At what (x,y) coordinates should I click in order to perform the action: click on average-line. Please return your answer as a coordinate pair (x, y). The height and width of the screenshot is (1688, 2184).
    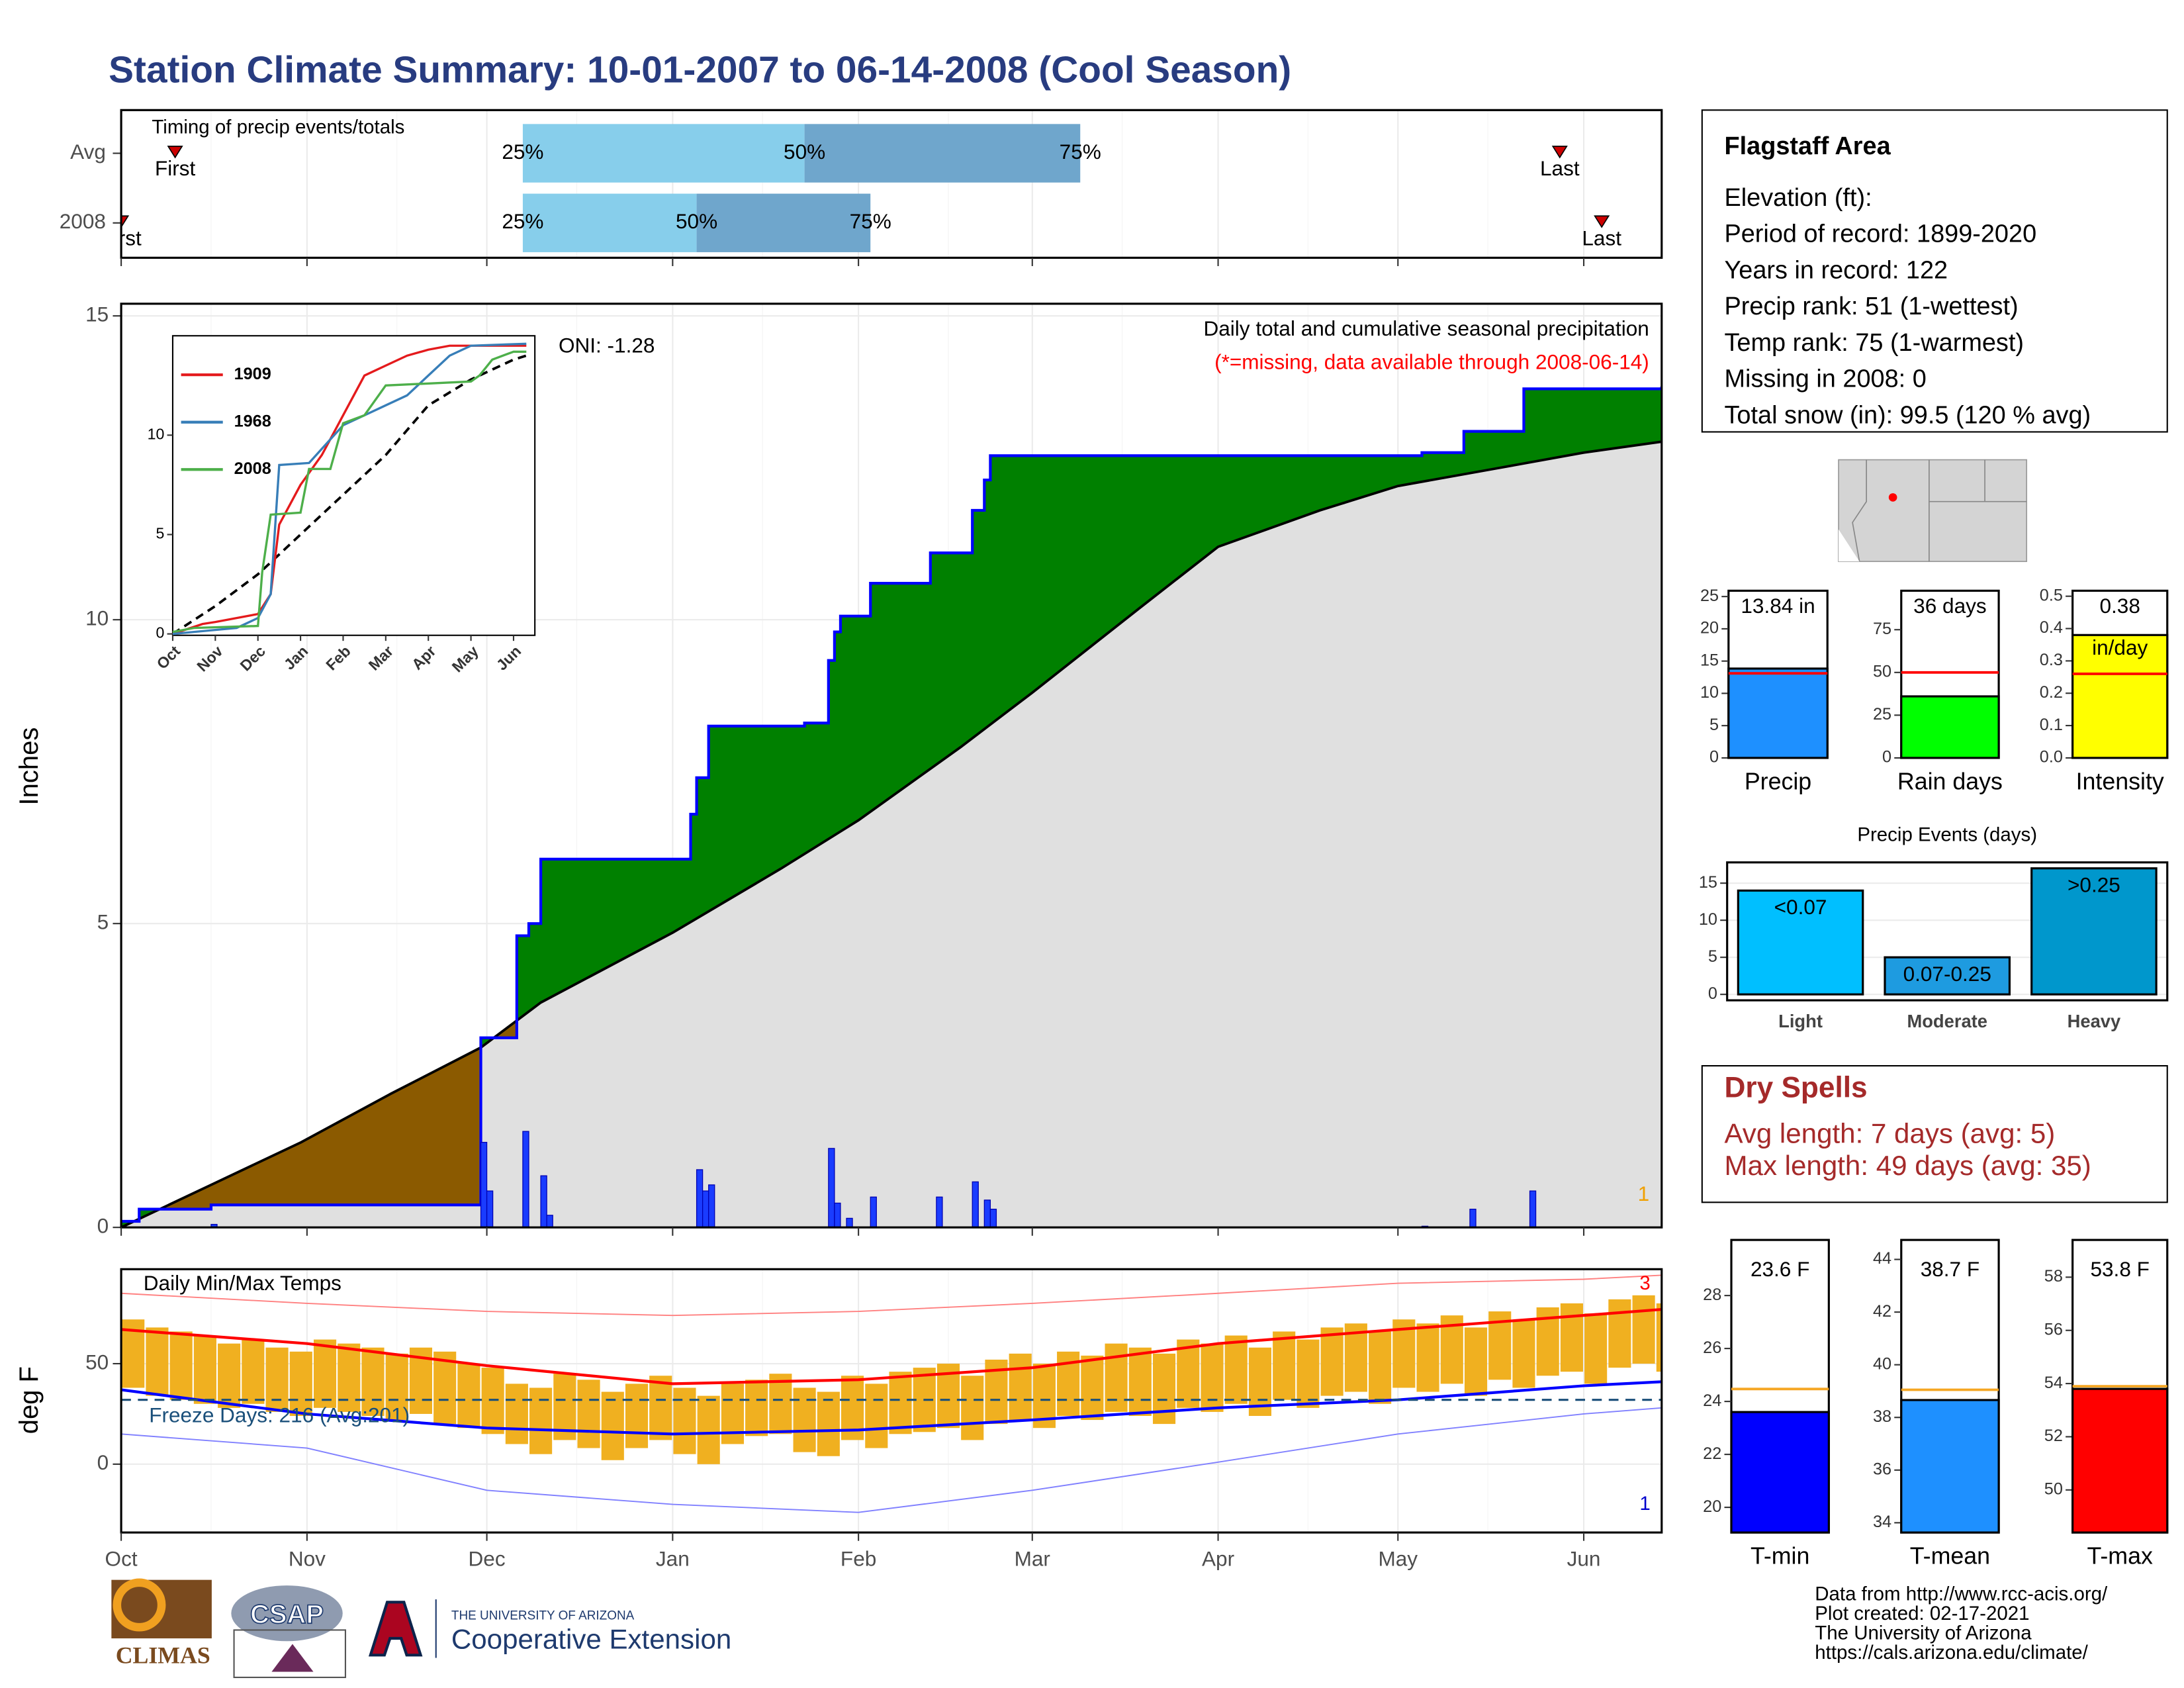
    Looking at the image, I should click on (349, 494).